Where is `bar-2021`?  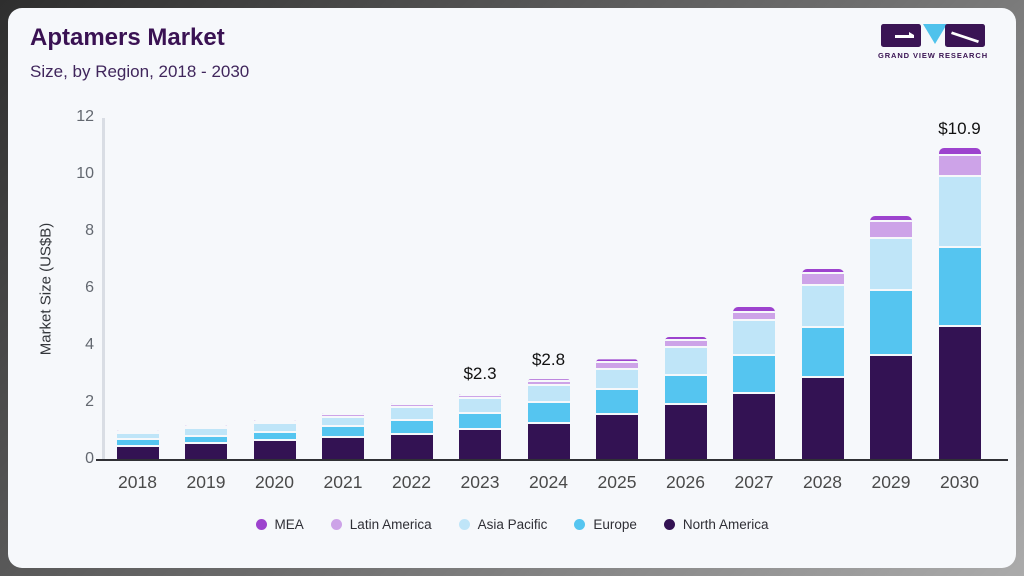 bar-2021 is located at coordinates (343, 436).